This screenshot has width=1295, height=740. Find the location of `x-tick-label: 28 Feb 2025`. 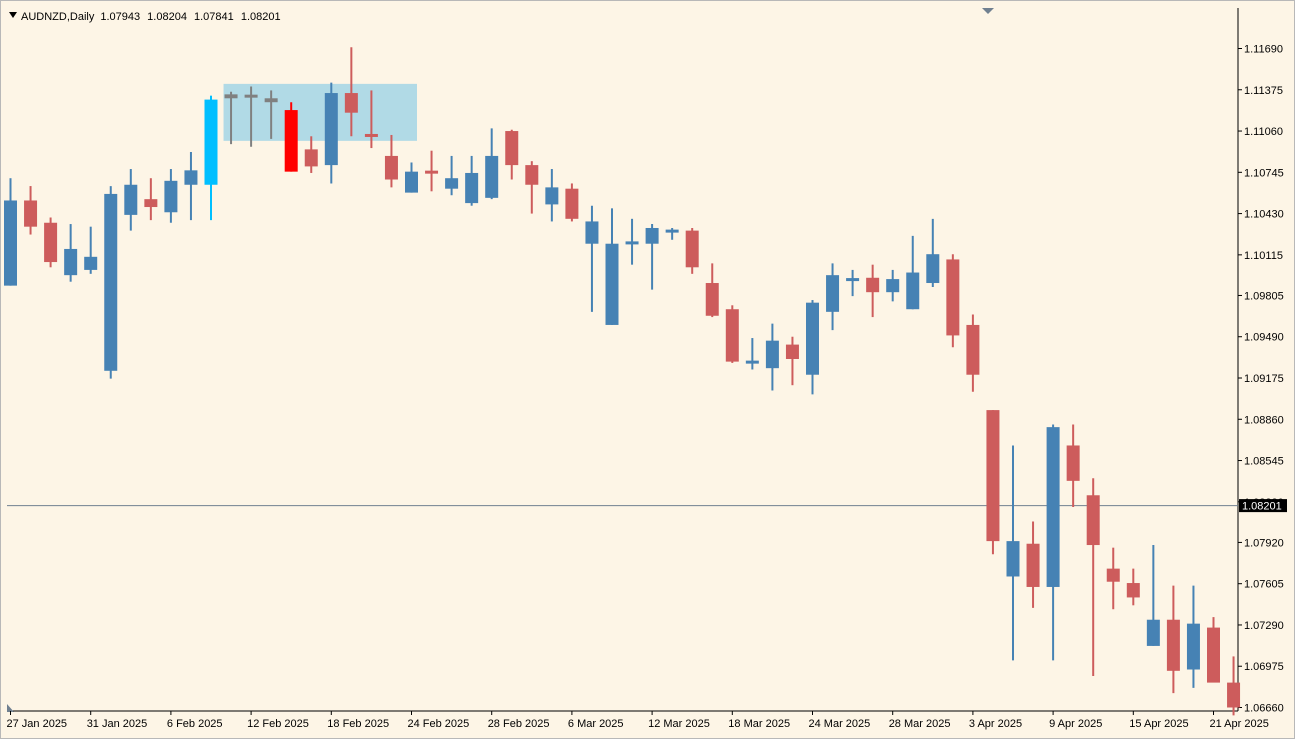

x-tick-label: 28 Feb 2025 is located at coordinates (519, 724).